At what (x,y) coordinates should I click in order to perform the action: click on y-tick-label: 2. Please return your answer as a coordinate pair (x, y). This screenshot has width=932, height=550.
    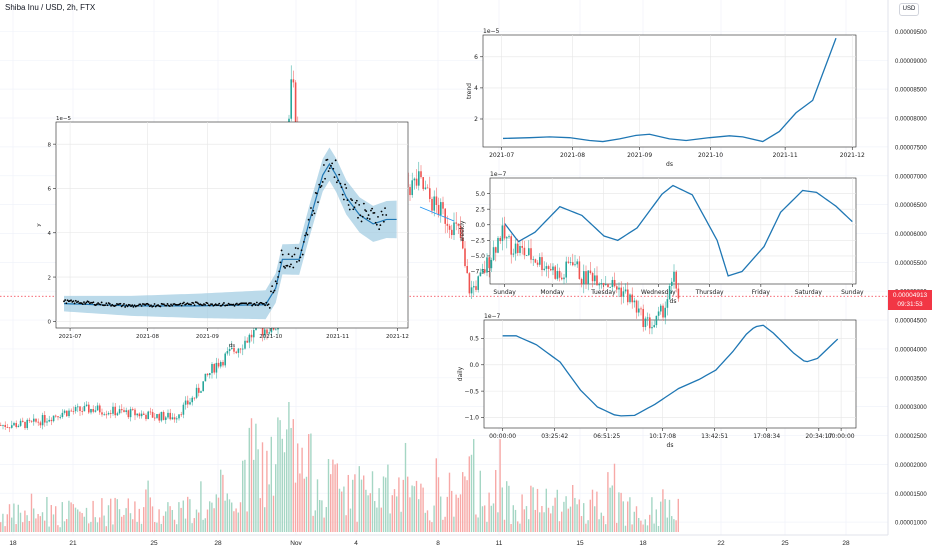
    Looking at the image, I should click on (476, 119).